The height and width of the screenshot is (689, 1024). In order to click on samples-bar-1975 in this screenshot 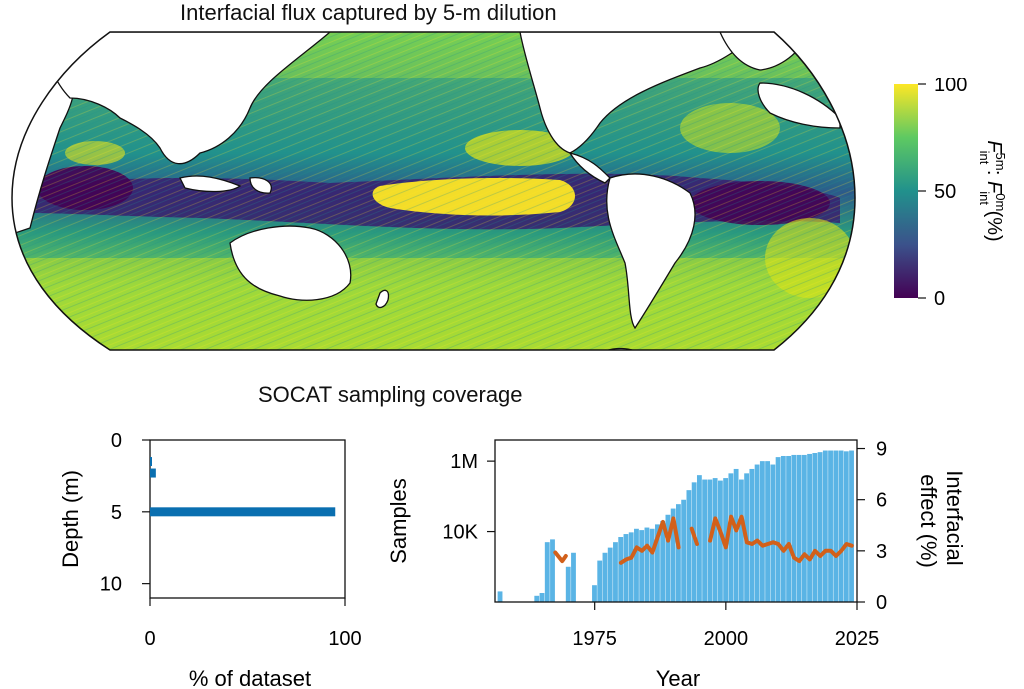, I will do `click(594, 593)`.